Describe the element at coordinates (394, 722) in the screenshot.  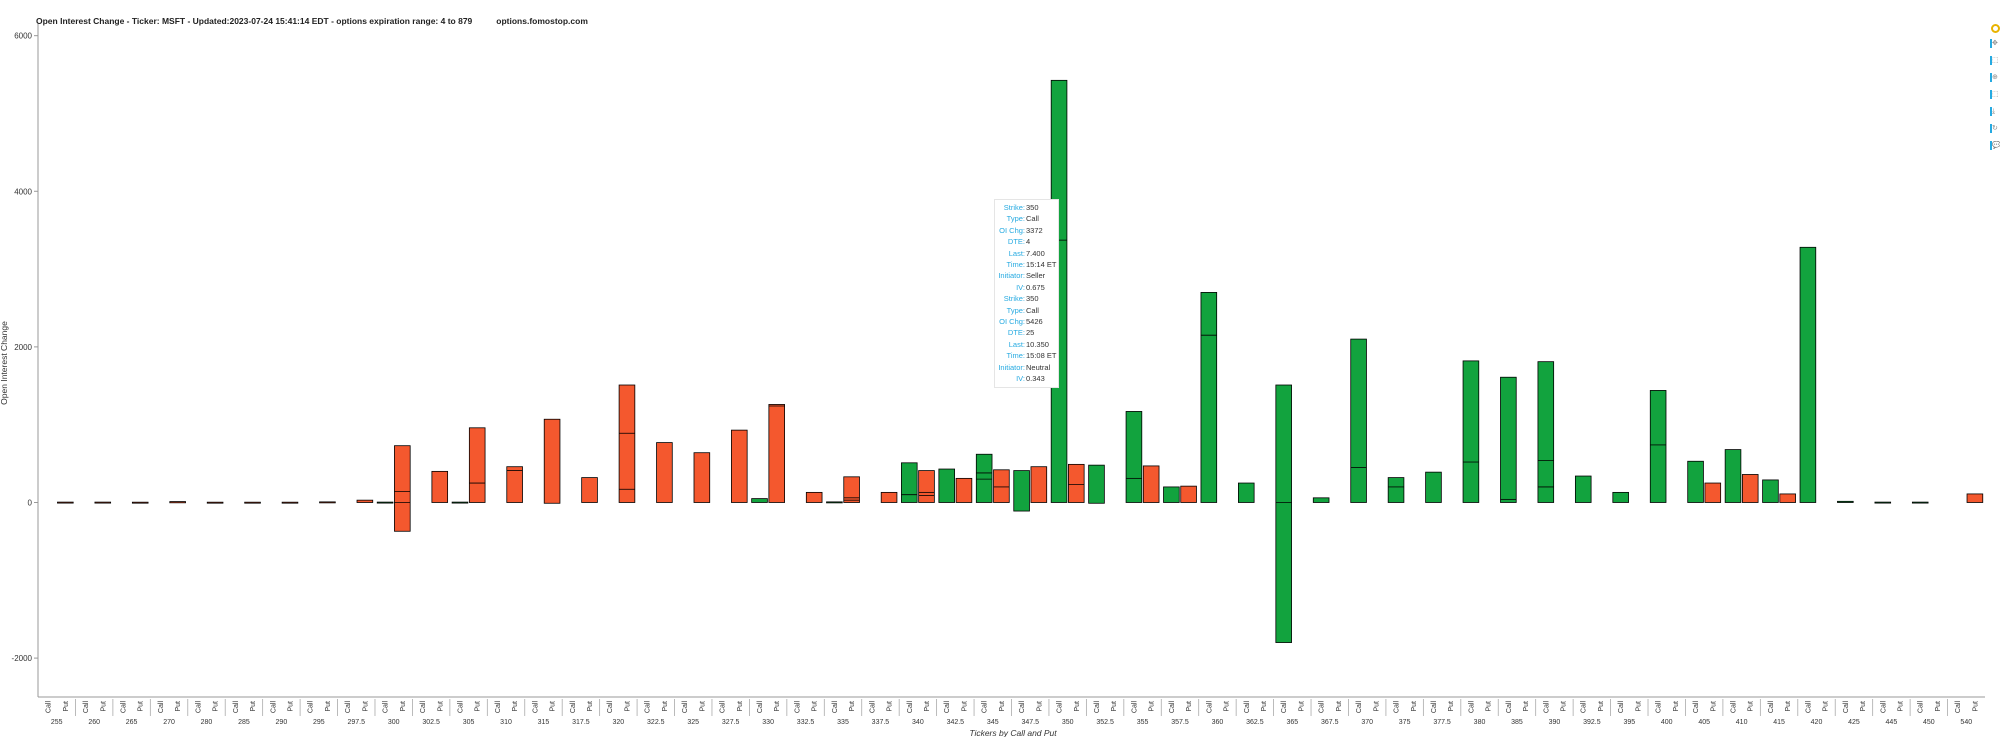
I see `x-group-label: 300` at that location.